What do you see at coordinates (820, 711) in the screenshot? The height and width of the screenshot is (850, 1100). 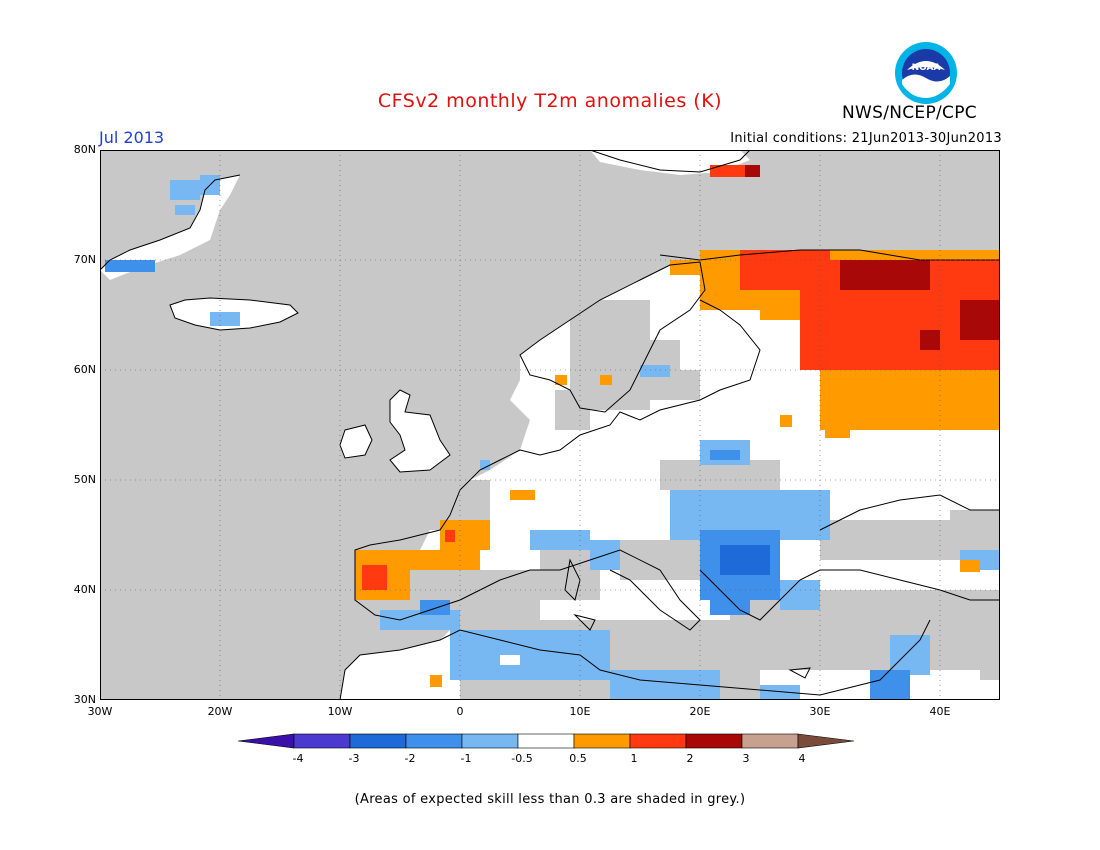 I see `lon-label-30e: 30E` at bounding box center [820, 711].